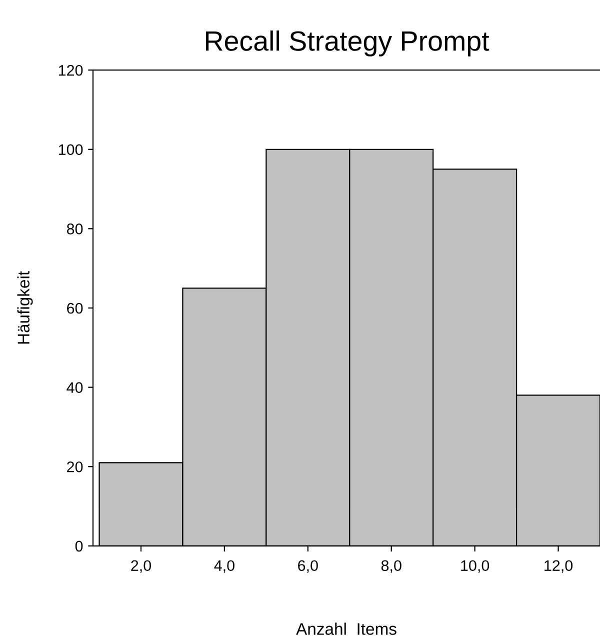 The width and height of the screenshot is (600, 637). What do you see at coordinates (346, 628) in the screenshot?
I see `x-axis-title: Anzahl Items` at bounding box center [346, 628].